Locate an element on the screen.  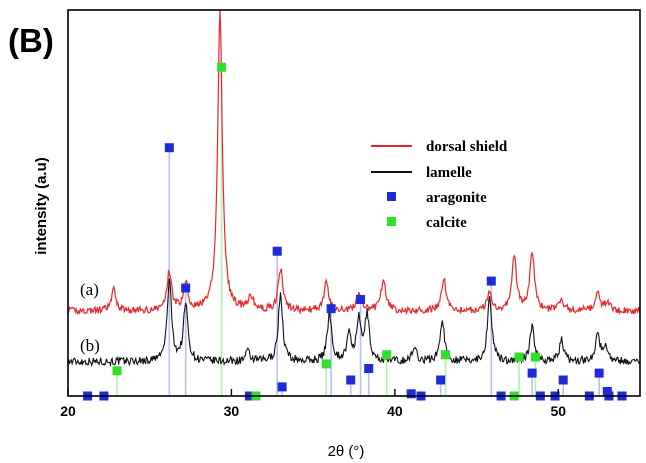
trace-label-b: (b) is located at coordinates (90, 345).